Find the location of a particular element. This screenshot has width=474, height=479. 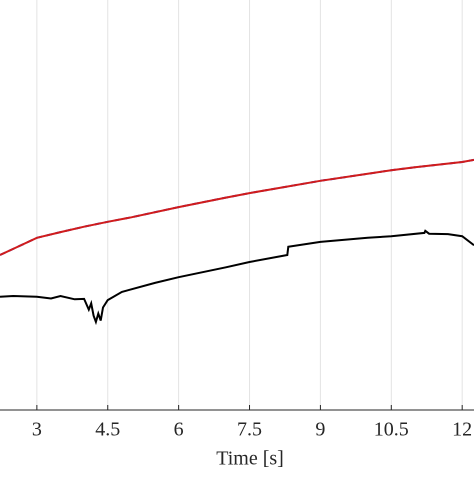

x-tick-label: 12 is located at coordinates (462, 430).